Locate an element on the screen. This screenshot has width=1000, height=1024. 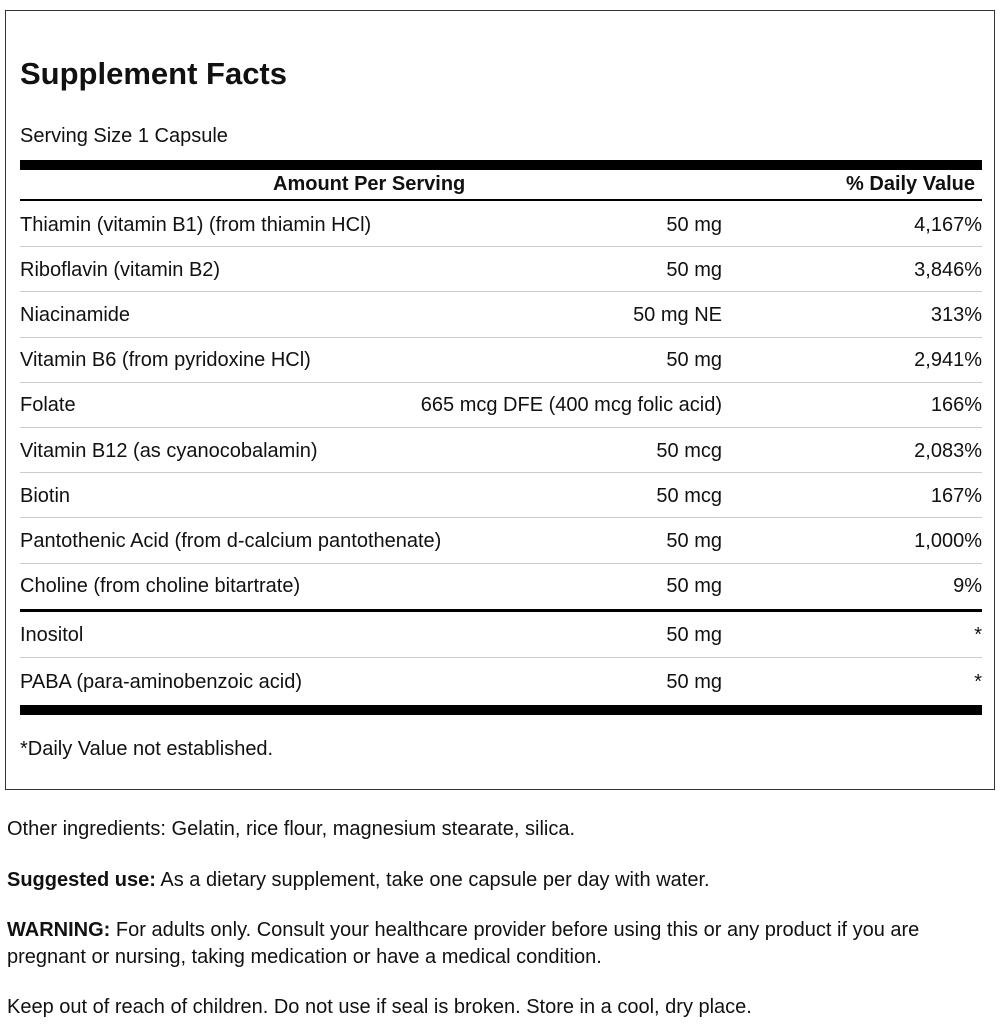
nutrient-name: Folate is located at coordinates (48, 405).